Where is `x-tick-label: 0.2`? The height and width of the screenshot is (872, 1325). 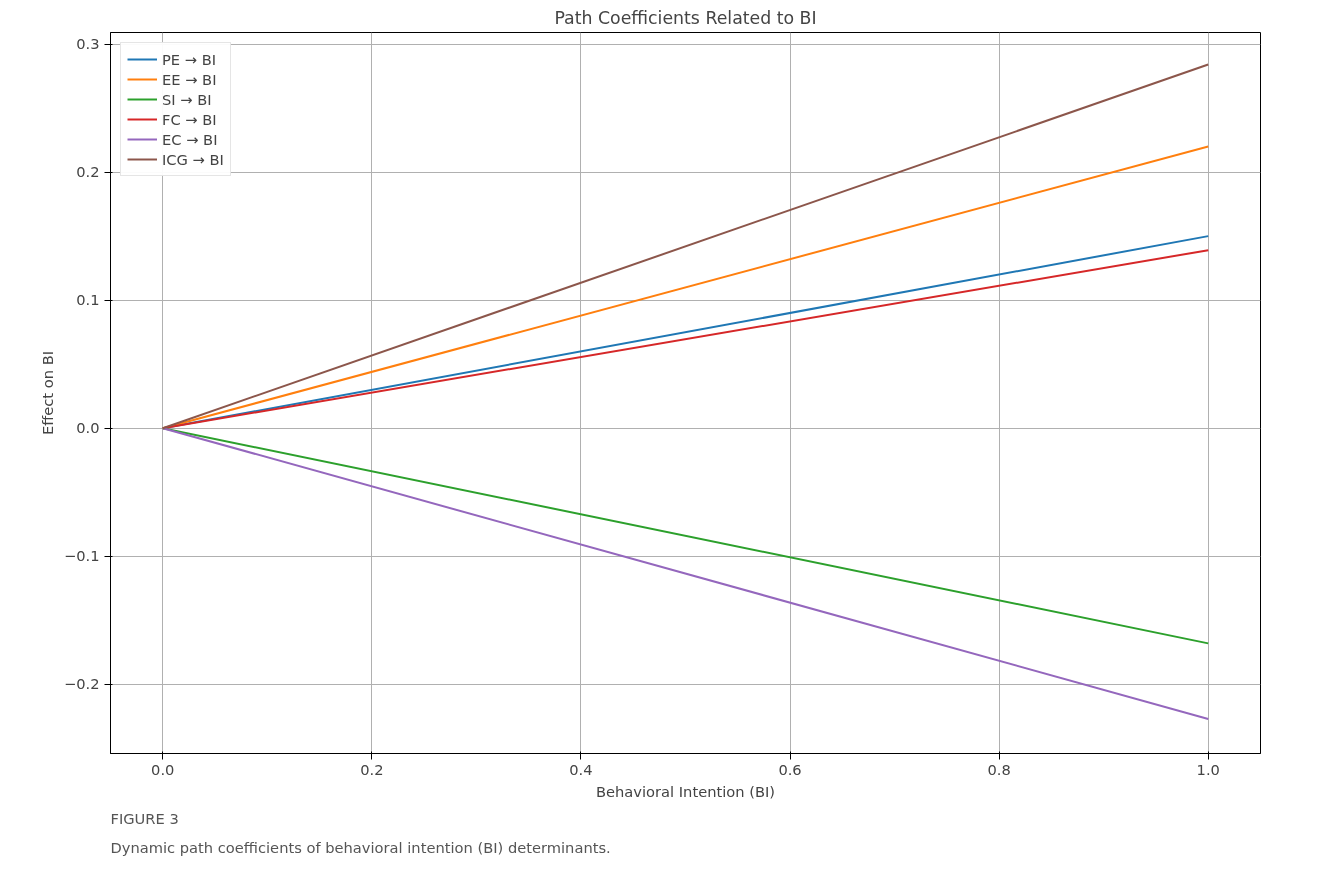
x-tick-label: 0.2 is located at coordinates (372, 769).